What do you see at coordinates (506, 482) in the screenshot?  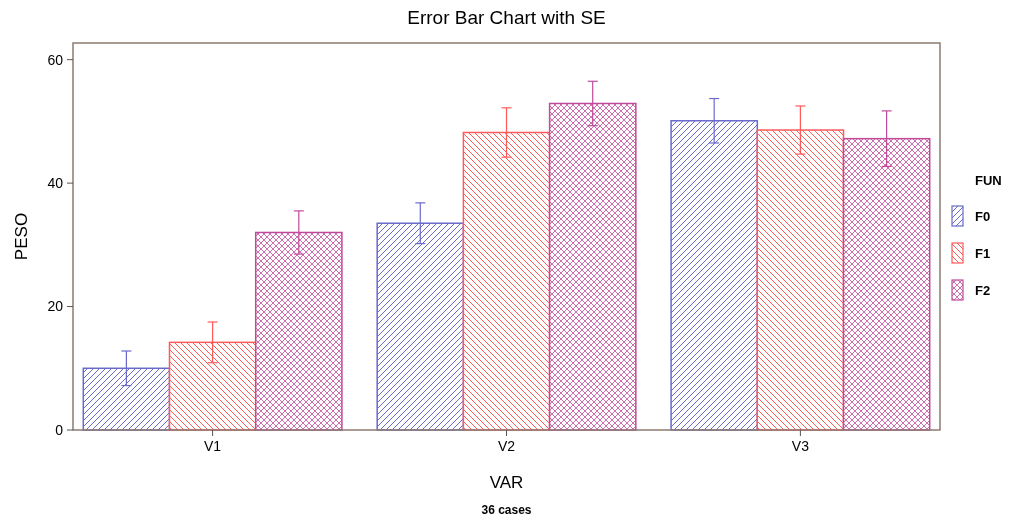 I see `x-axis-title: VAR` at bounding box center [506, 482].